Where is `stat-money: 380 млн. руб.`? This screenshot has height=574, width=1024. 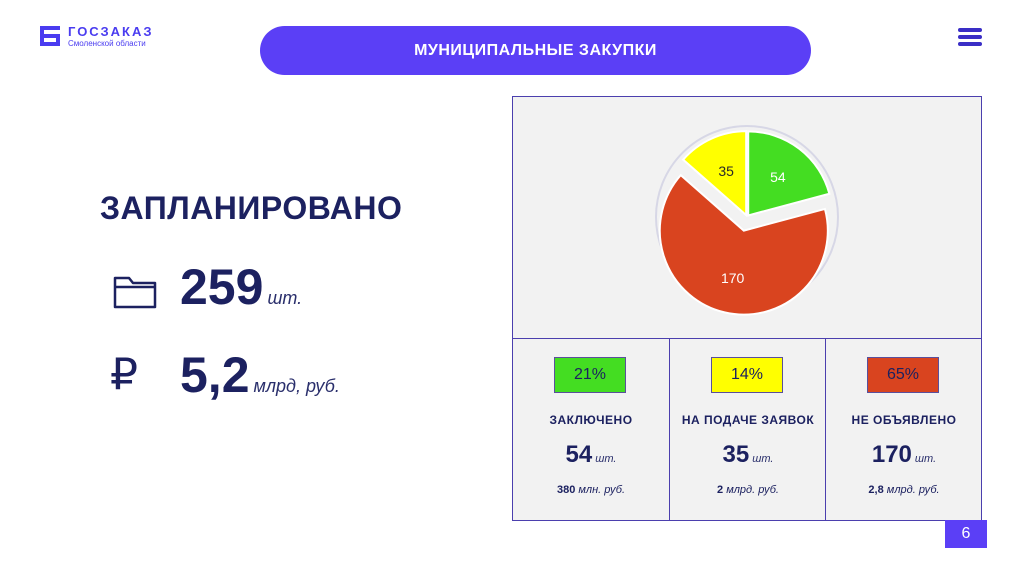 stat-money: 380 млн. руб. is located at coordinates (591, 490).